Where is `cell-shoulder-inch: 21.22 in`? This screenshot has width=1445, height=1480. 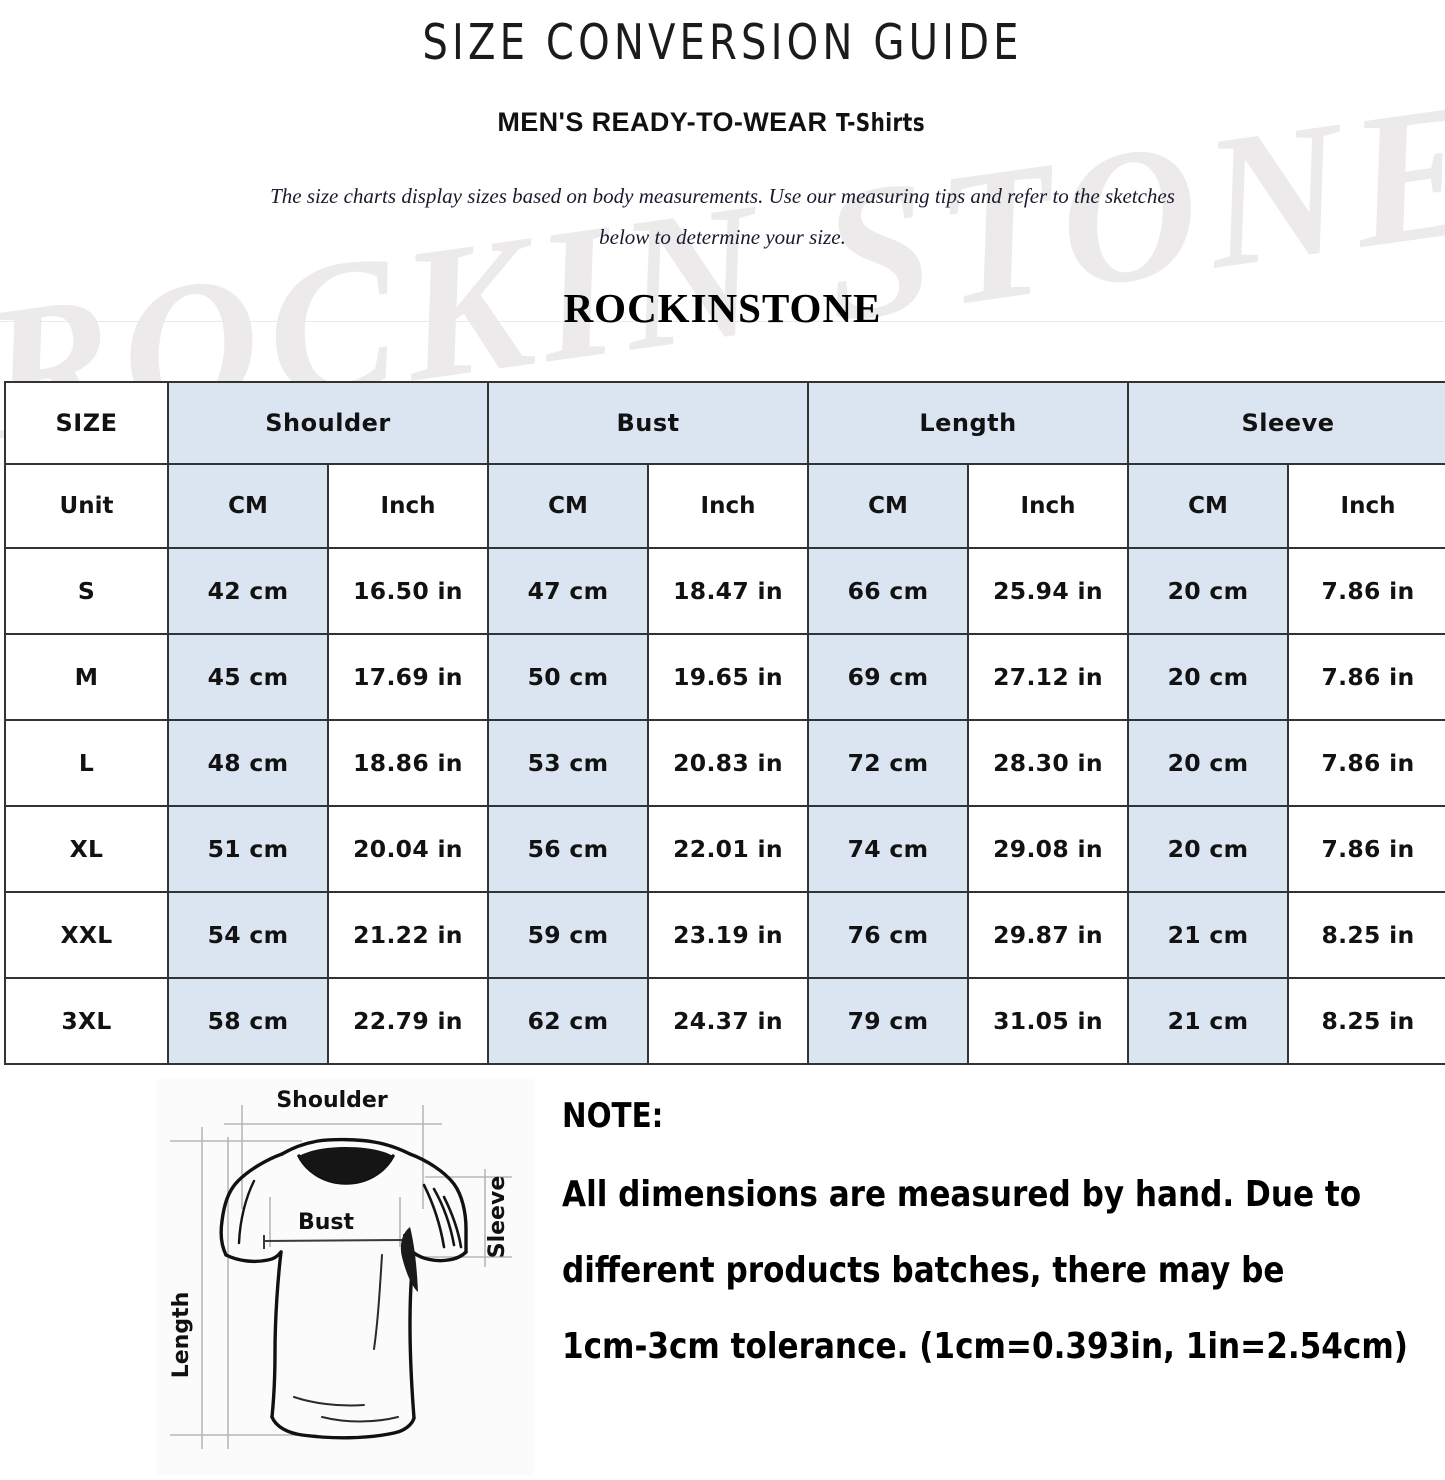 cell-shoulder-inch: 21.22 in is located at coordinates (408, 934).